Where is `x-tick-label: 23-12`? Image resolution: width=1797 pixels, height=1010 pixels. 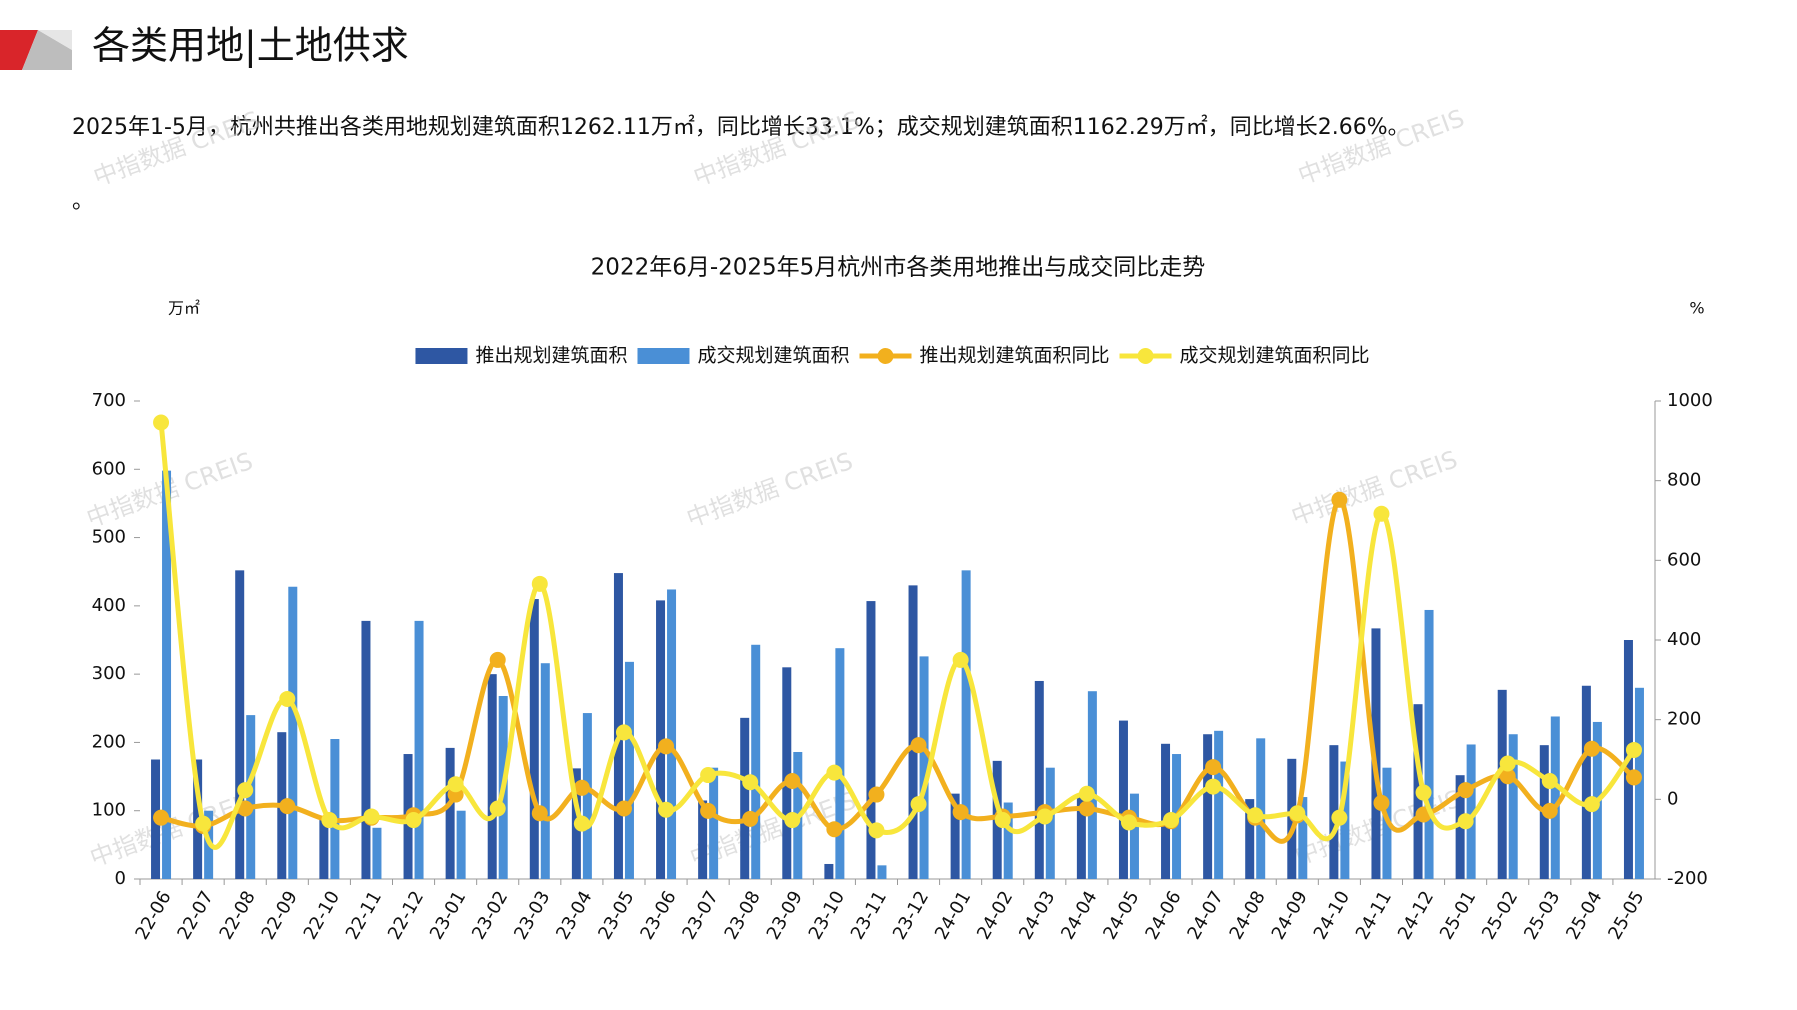 x-tick-label: 23-12 is located at coordinates (911, 916).